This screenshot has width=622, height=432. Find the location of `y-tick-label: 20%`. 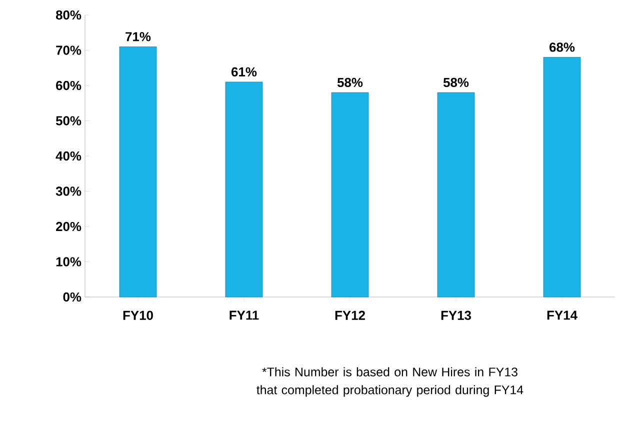

y-tick-label: 20% is located at coordinates (69, 227).